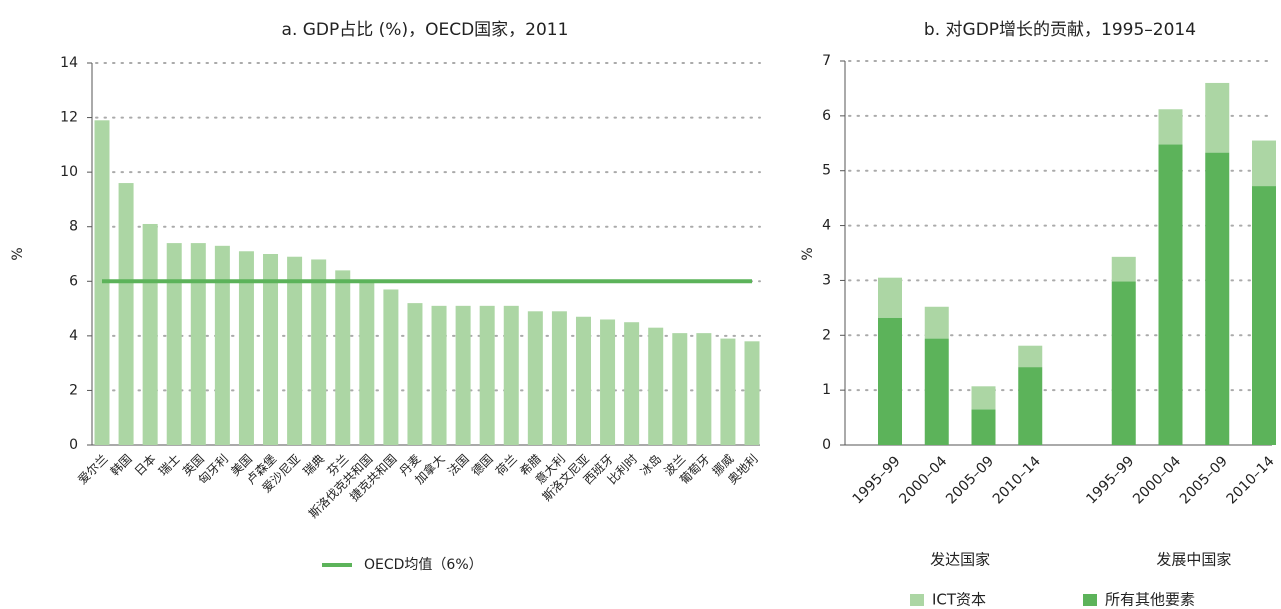 The image size is (1281, 609). What do you see at coordinates (826, 171) in the screenshot?
I see `y-tick-label: 5` at bounding box center [826, 171].